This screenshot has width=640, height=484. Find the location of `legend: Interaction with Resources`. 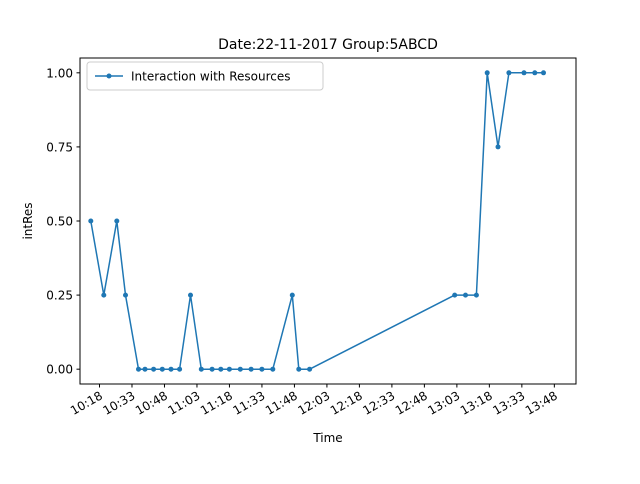

legend: Interaction with Resources is located at coordinates (205, 76).